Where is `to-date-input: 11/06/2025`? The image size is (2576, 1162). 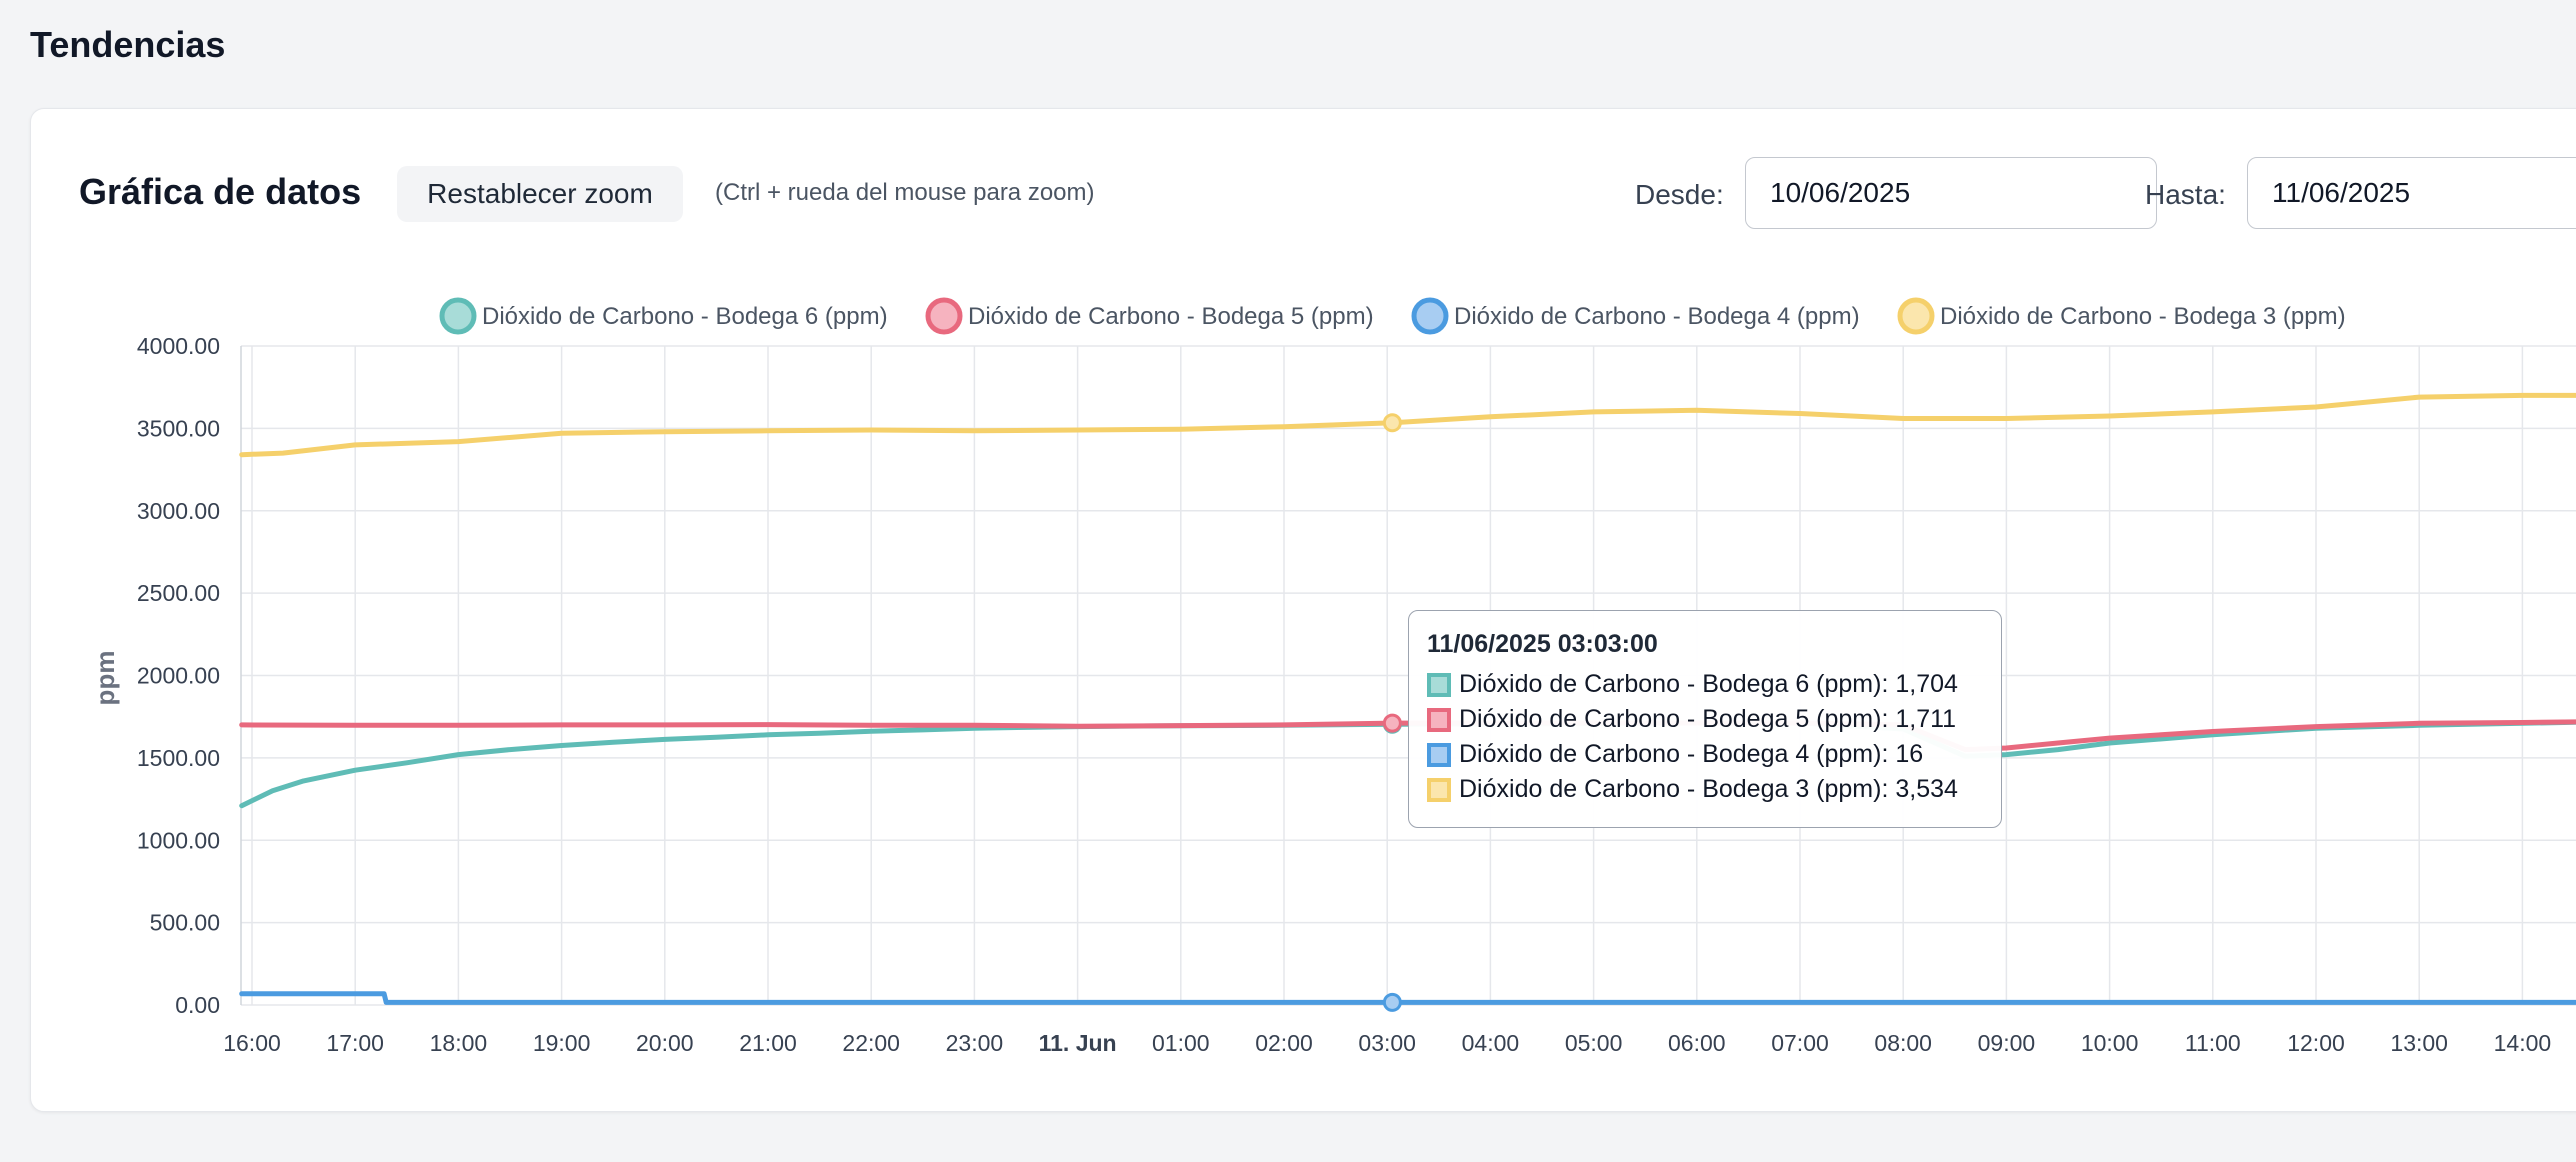
to-date-input: 11/06/2025 is located at coordinates (2411, 193).